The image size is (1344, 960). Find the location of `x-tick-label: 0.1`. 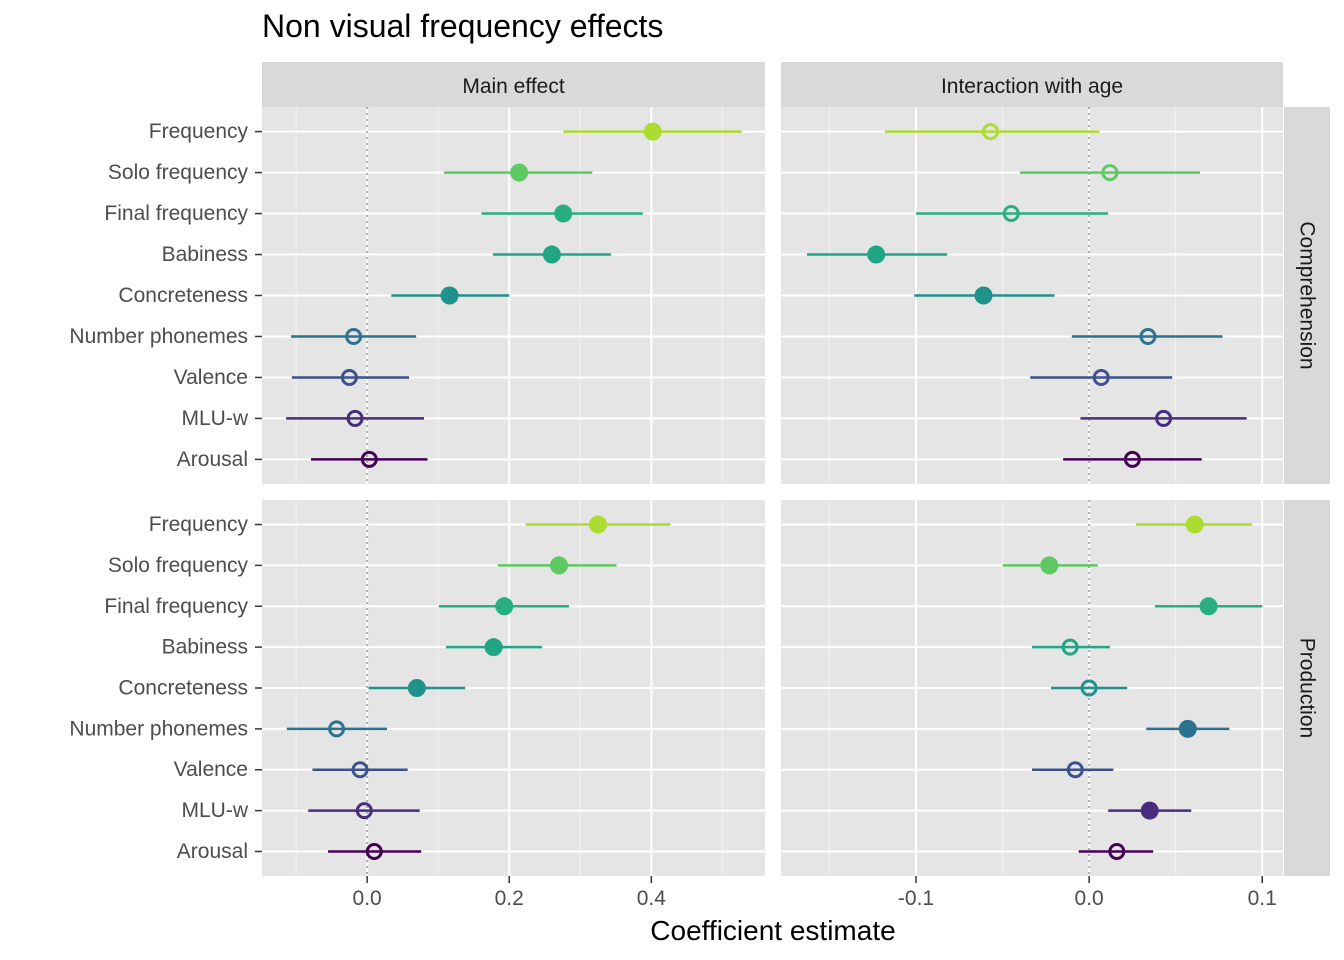

x-tick-label: 0.1 is located at coordinates (1262, 898).